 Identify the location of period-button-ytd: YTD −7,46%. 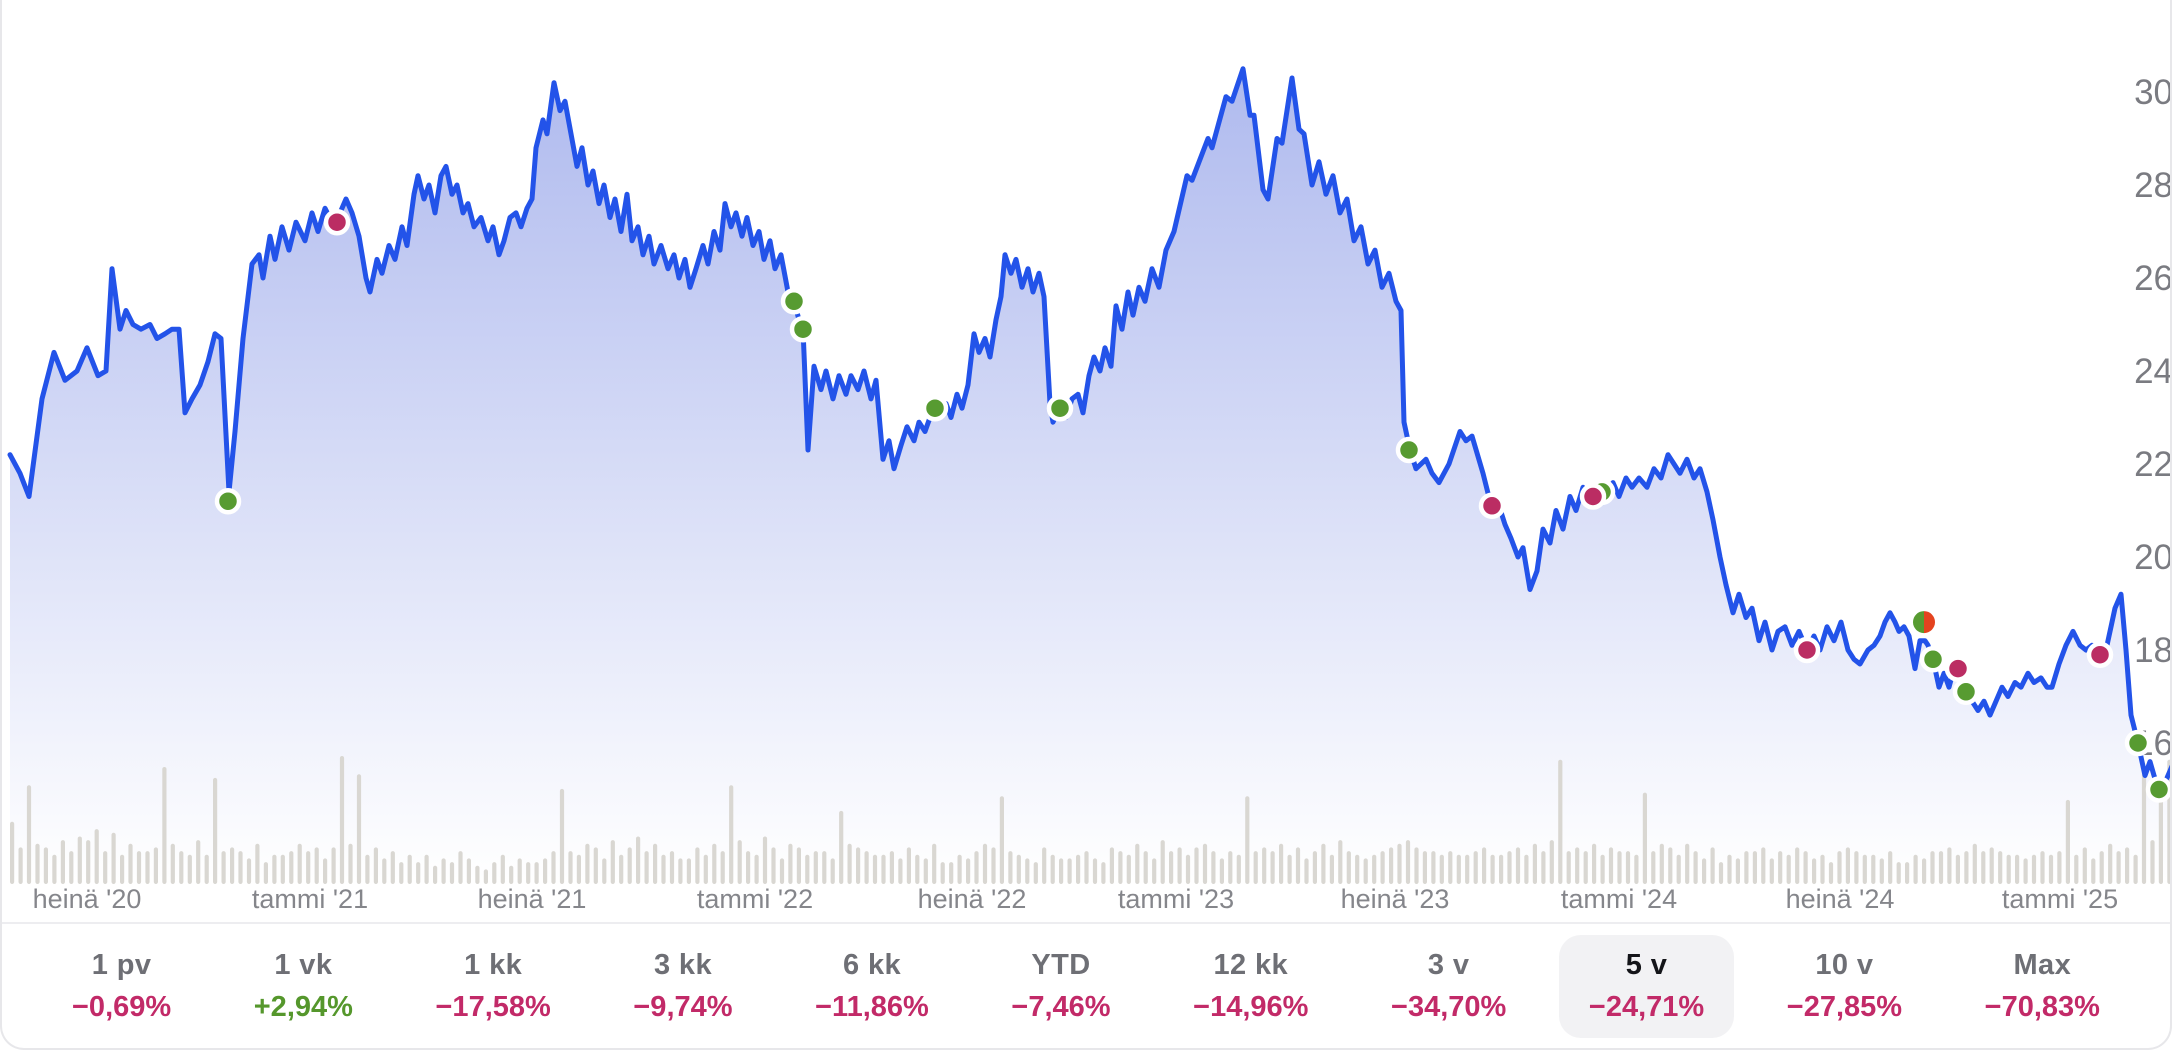
(1060, 986).